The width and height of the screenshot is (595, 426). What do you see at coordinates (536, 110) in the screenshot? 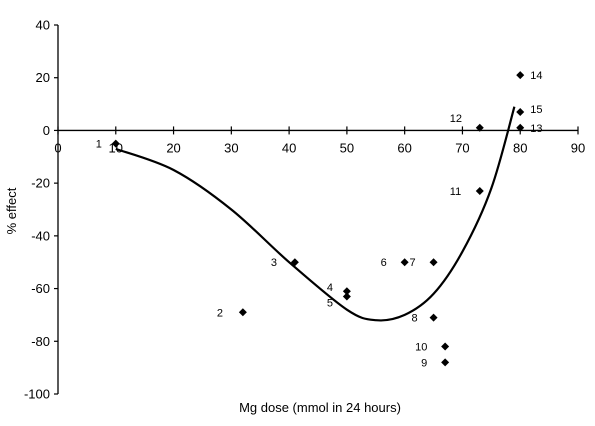
I see `data-point-label: 15` at bounding box center [536, 110].